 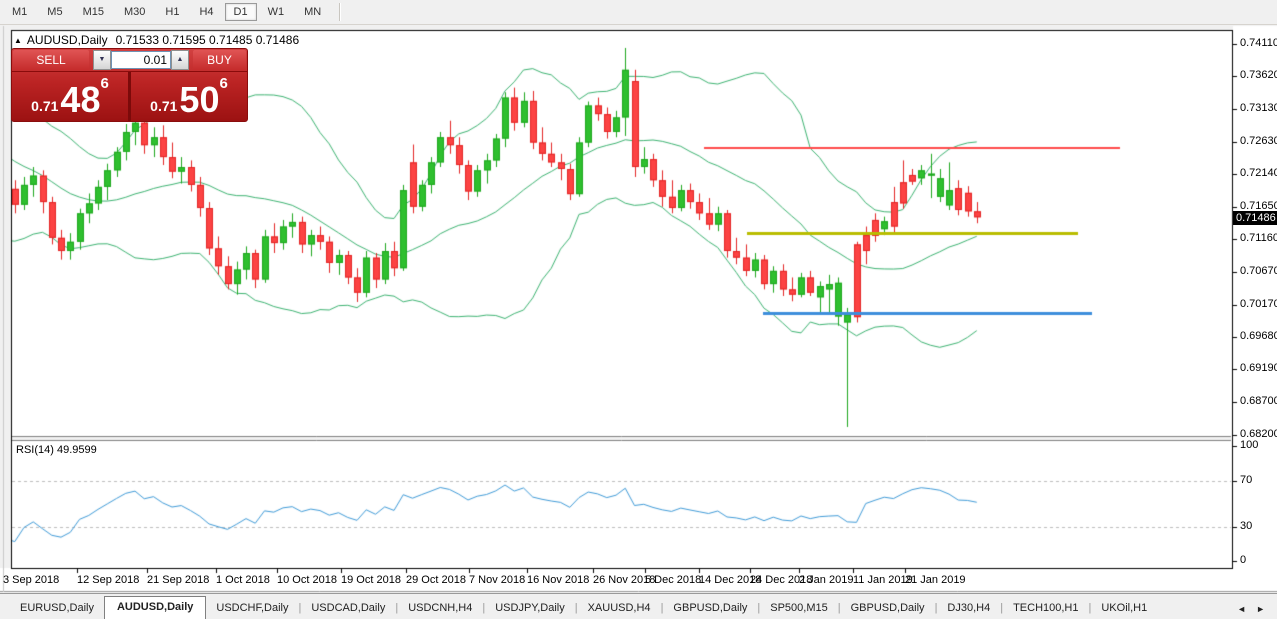 What do you see at coordinates (1258, 206) in the screenshot?
I see `price-axis-label: 0.71650` at bounding box center [1258, 206].